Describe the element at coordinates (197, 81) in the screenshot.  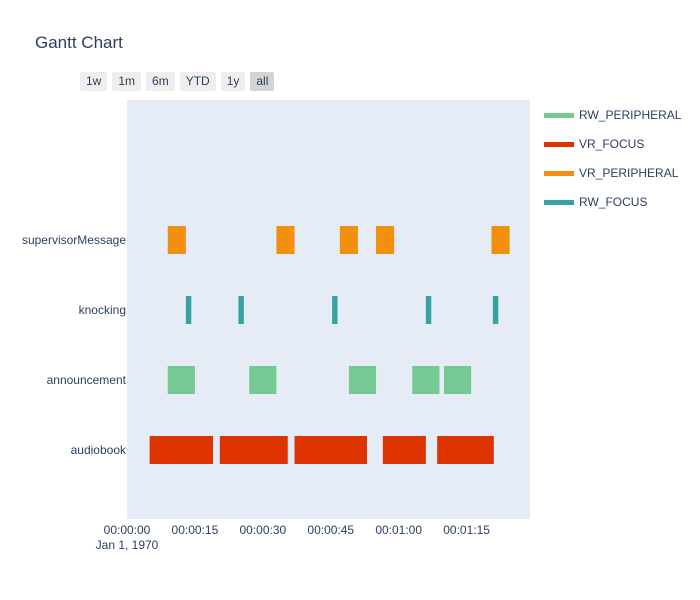
I see `range-button-ytd: YTD` at that location.